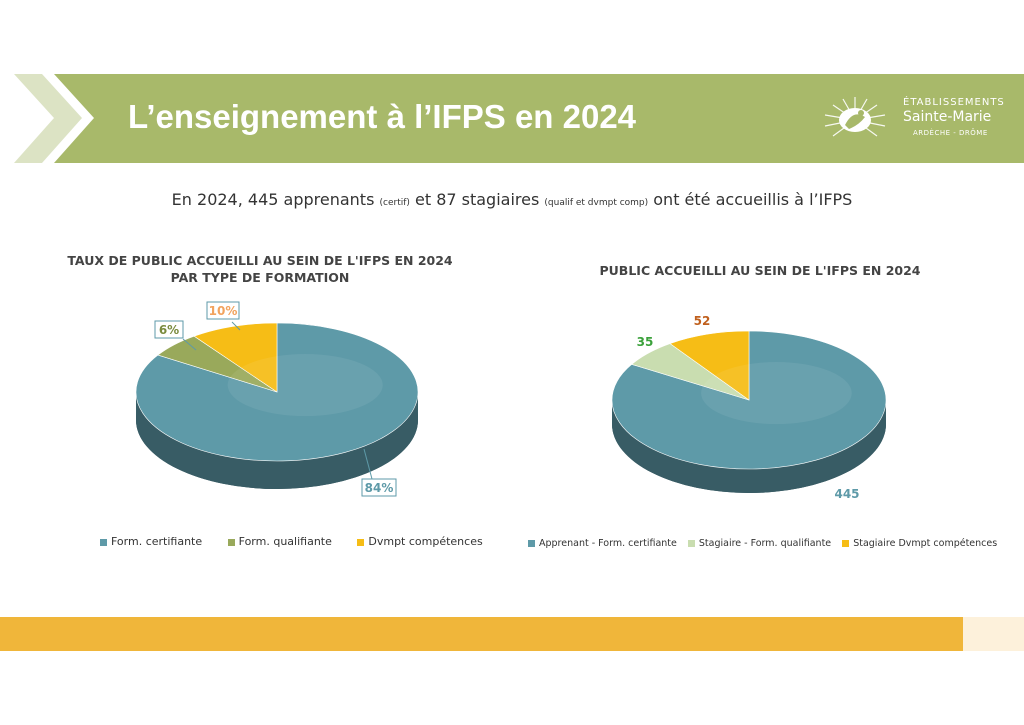  Describe the element at coordinates (954, 102) in the screenshot. I see `logo-line-1: ÉTABLISSEMENTS` at that location.